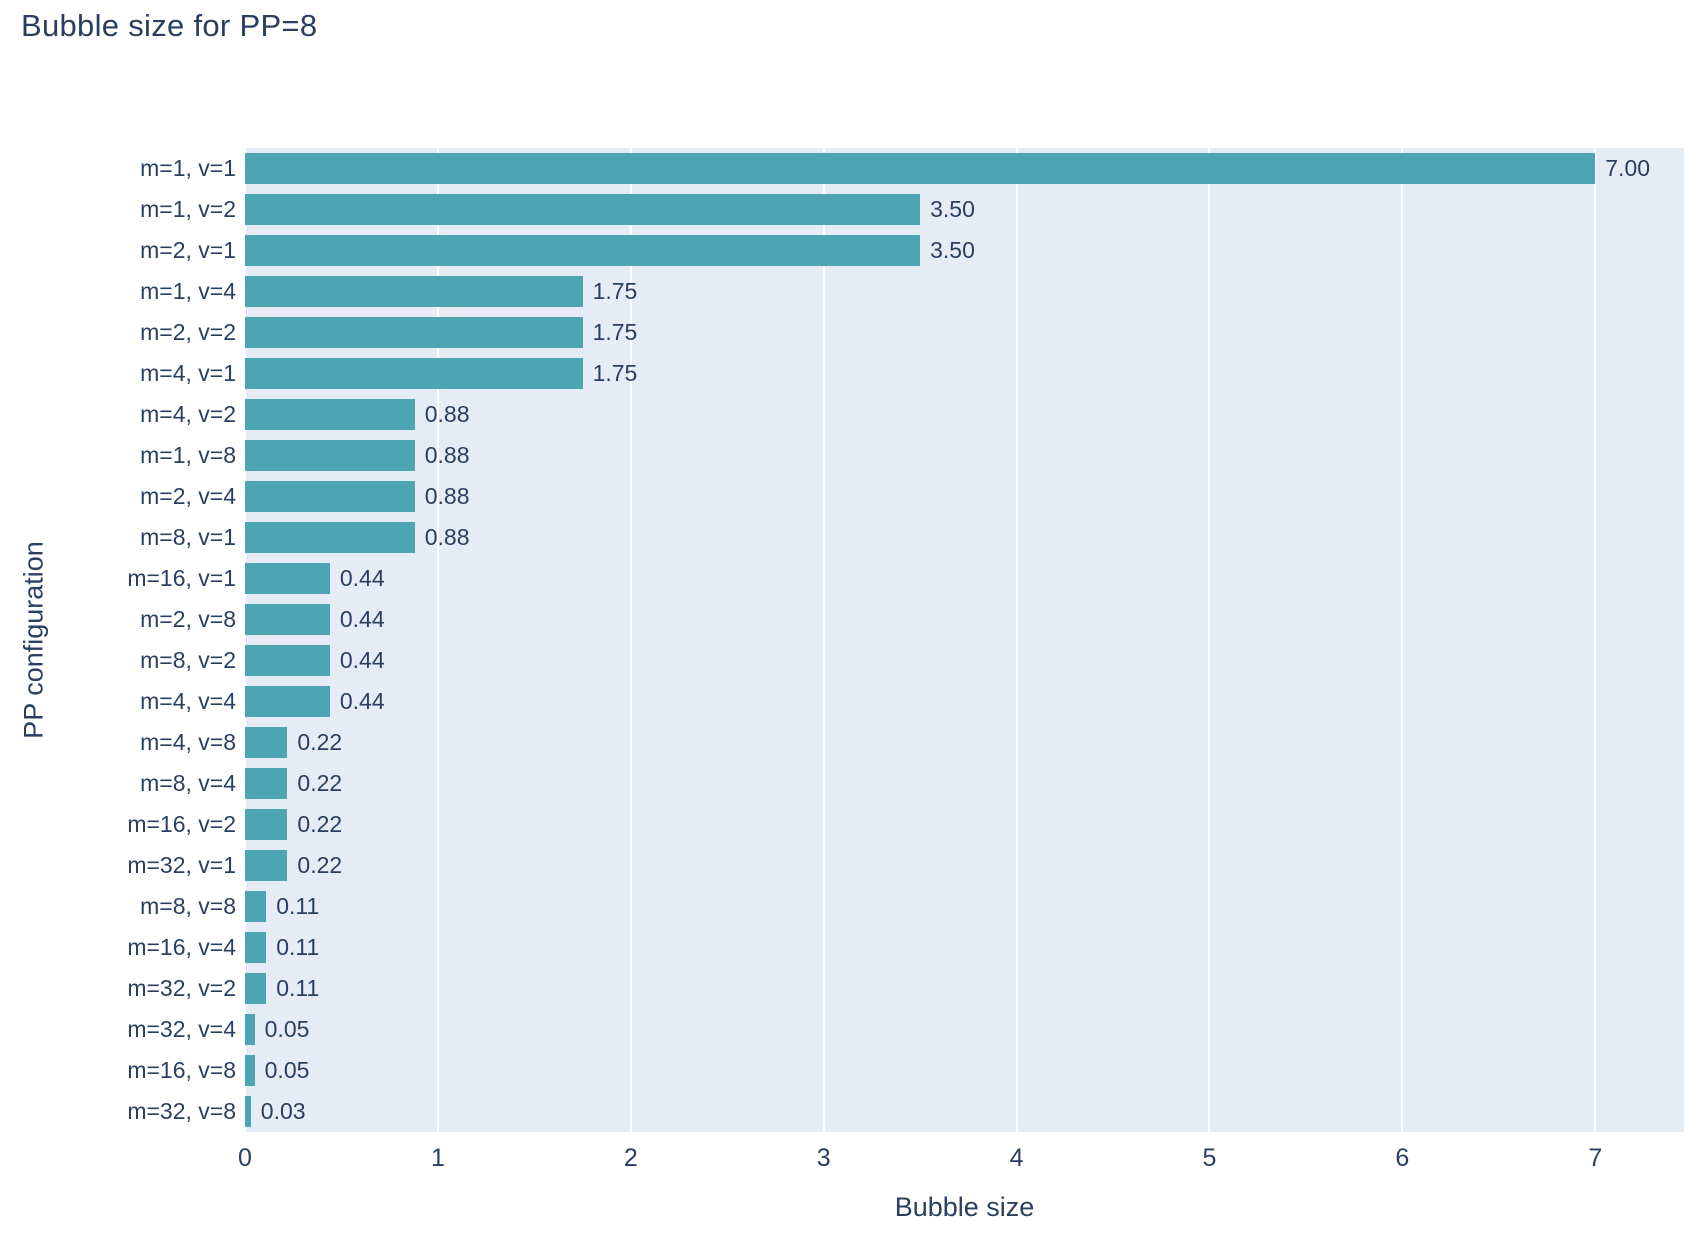  What do you see at coordinates (188, 291) in the screenshot?
I see `y-tick-label: m=1, v=4` at bounding box center [188, 291].